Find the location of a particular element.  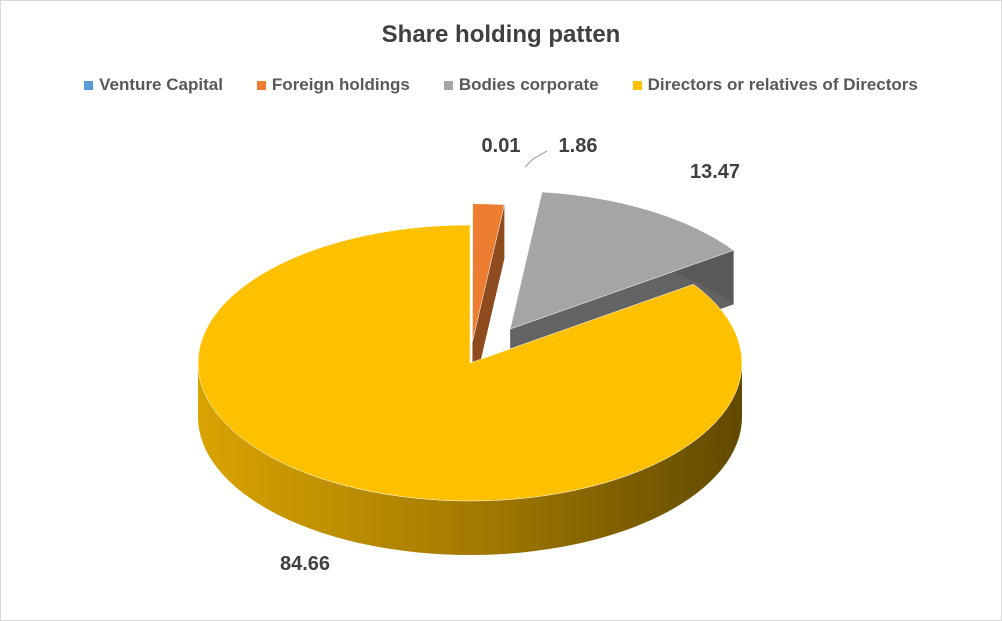

legend-label-foreign-holdings: Foreign holdings is located at coordinates (340, 84).